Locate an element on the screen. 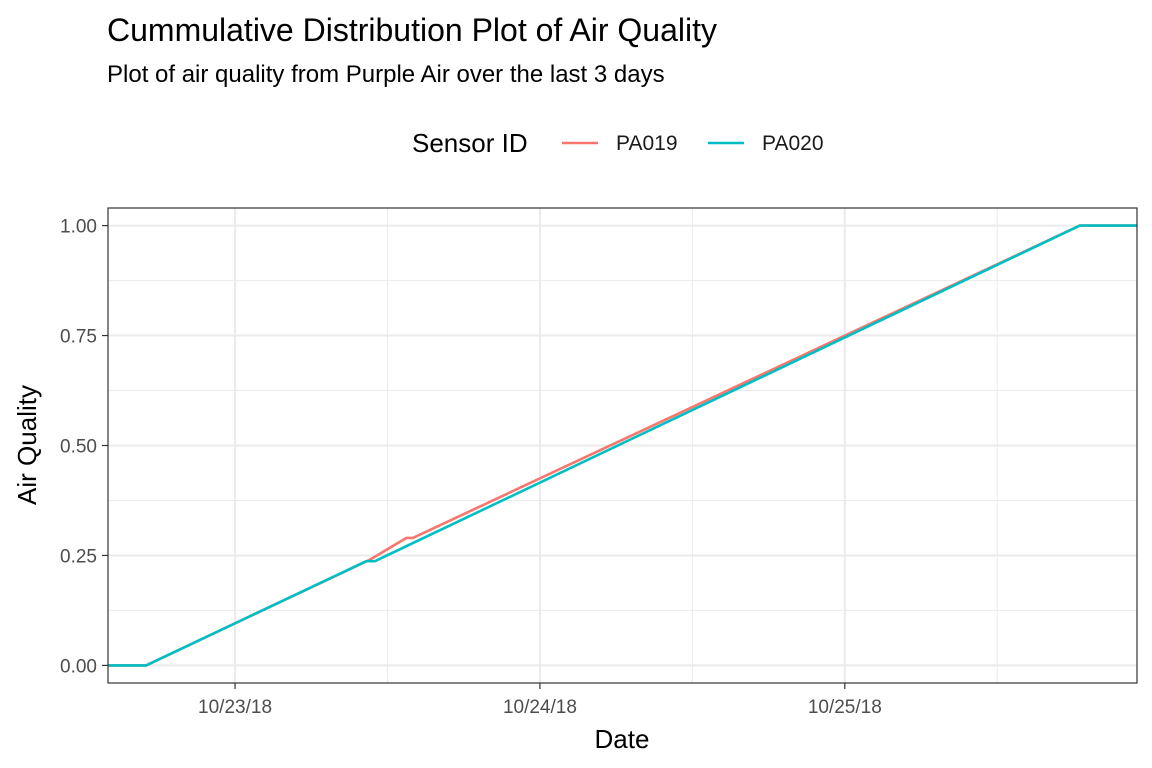 The width and height of the screenshot is (1152, 768). x-axis: 10/23/18 10/24/18 10/25/18 is located at coordinates (540, 700).